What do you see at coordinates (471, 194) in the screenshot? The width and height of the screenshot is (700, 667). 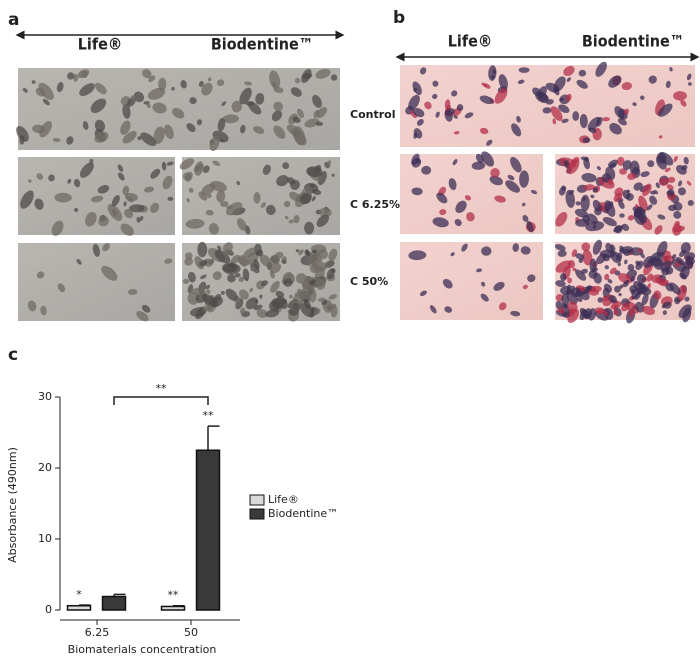 I see `micrograph` at bounding box center [471, 194].